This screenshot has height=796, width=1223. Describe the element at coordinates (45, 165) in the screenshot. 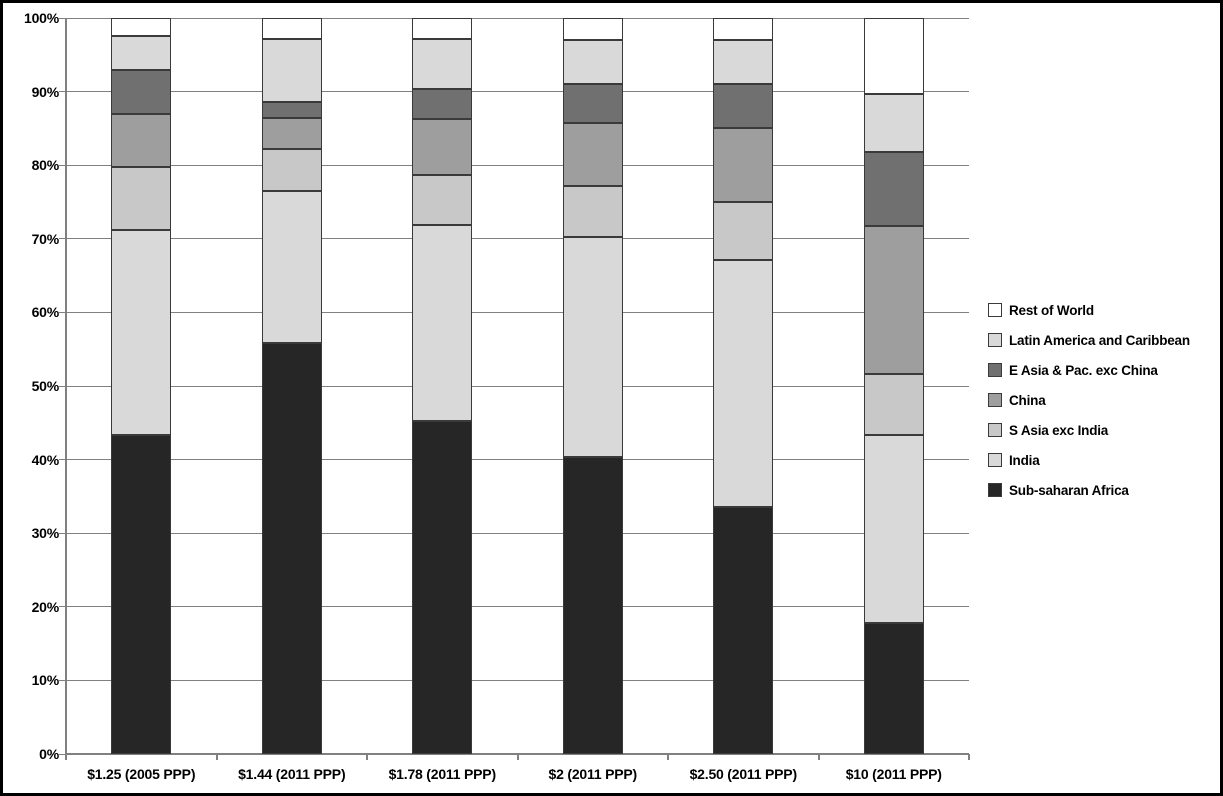

I see `y-axis-label-80: 80%` at that location.